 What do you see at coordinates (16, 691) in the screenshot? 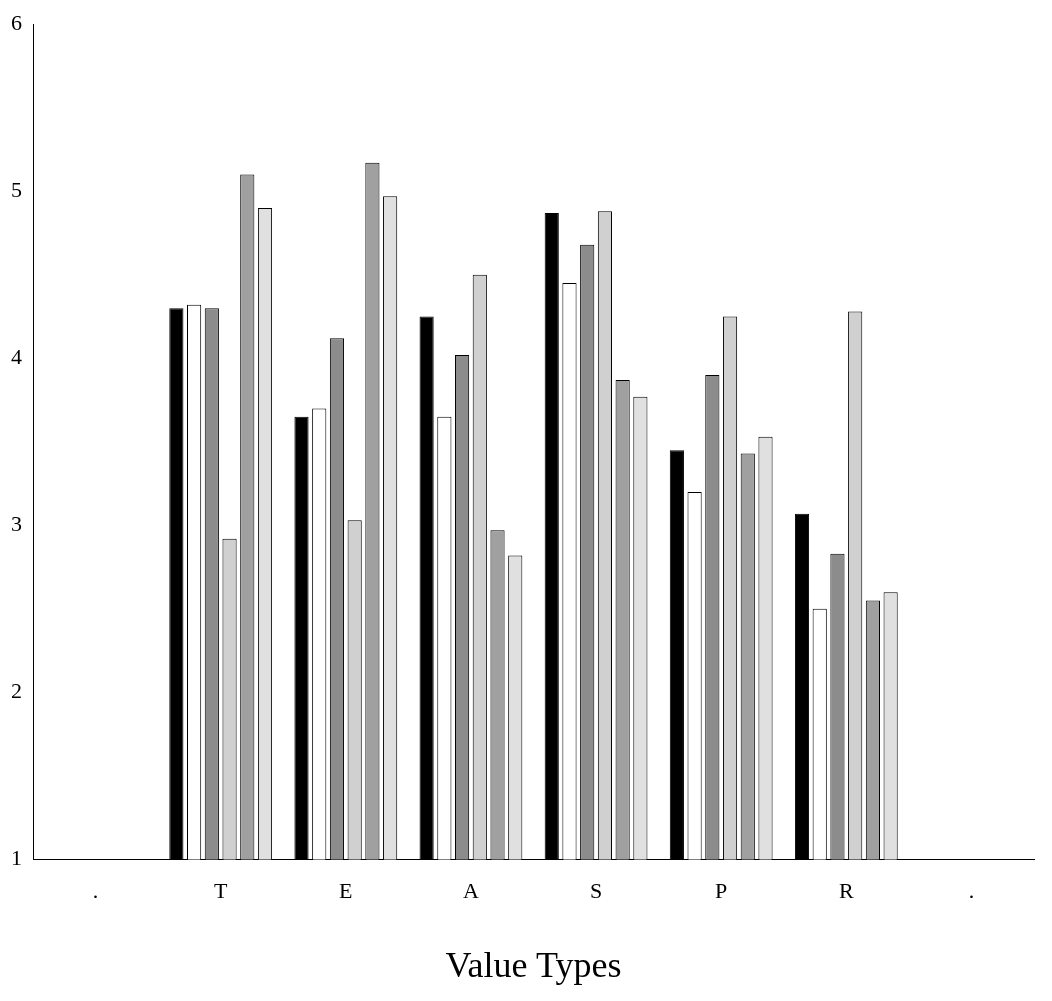
I see `y-tick-label: 2` at bounding box center [16, 691].